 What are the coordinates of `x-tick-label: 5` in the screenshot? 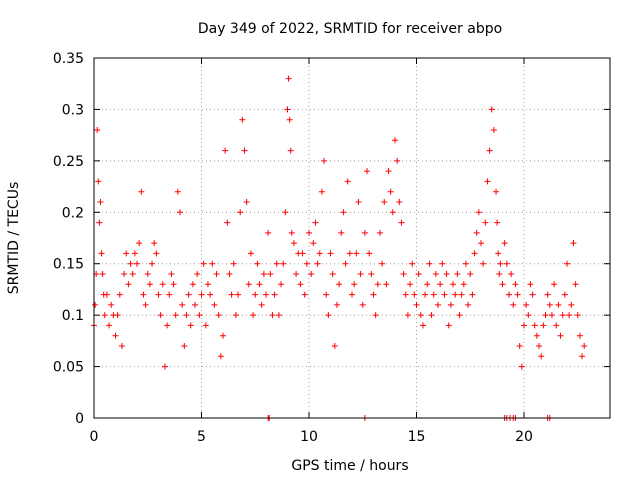 It's located at (201, 437).